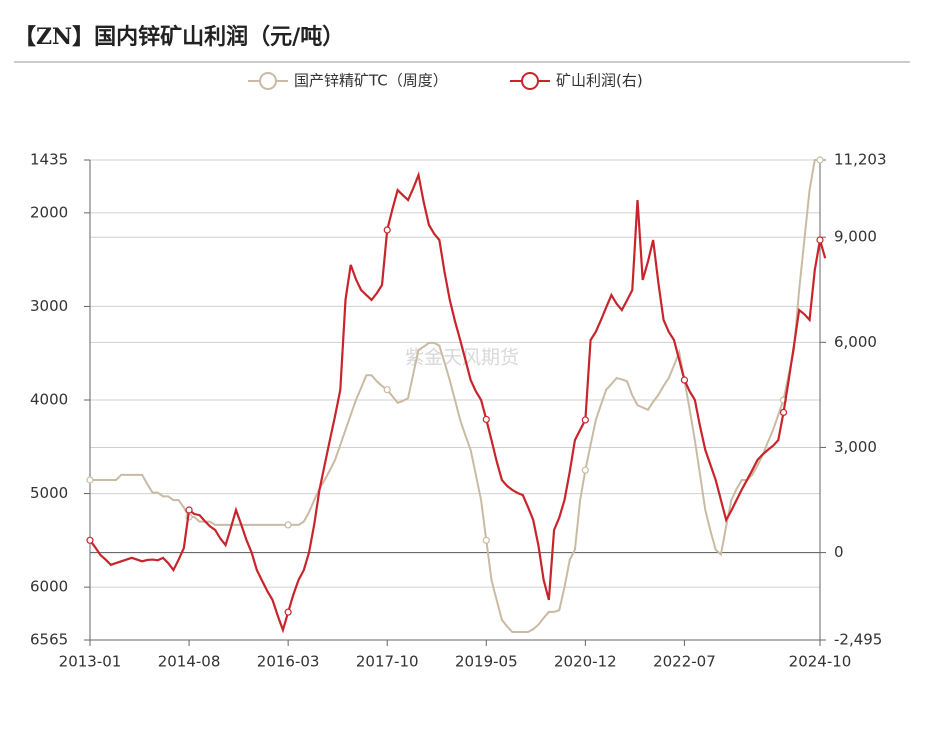 This screenshot has height=736, width=926. What do you see at coordinates (387, 662) in the screenshot?
I see `x-tick-label: 2017-10` at bounding box center [387, 662].